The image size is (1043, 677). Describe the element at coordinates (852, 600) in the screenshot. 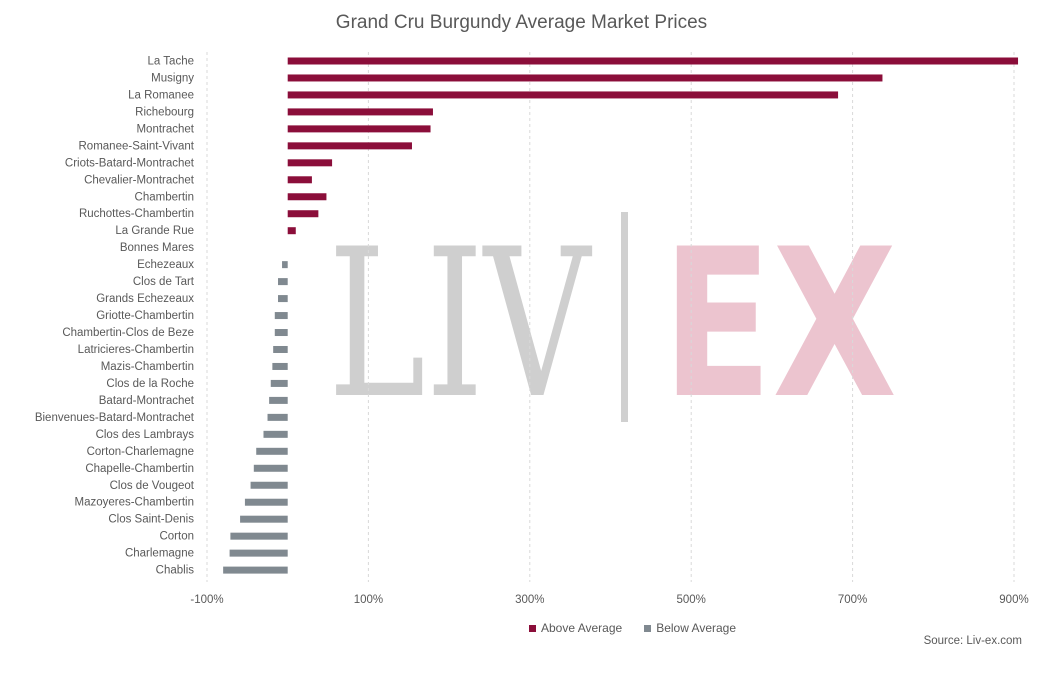

I see `x-tick-label: 700%` at that location.